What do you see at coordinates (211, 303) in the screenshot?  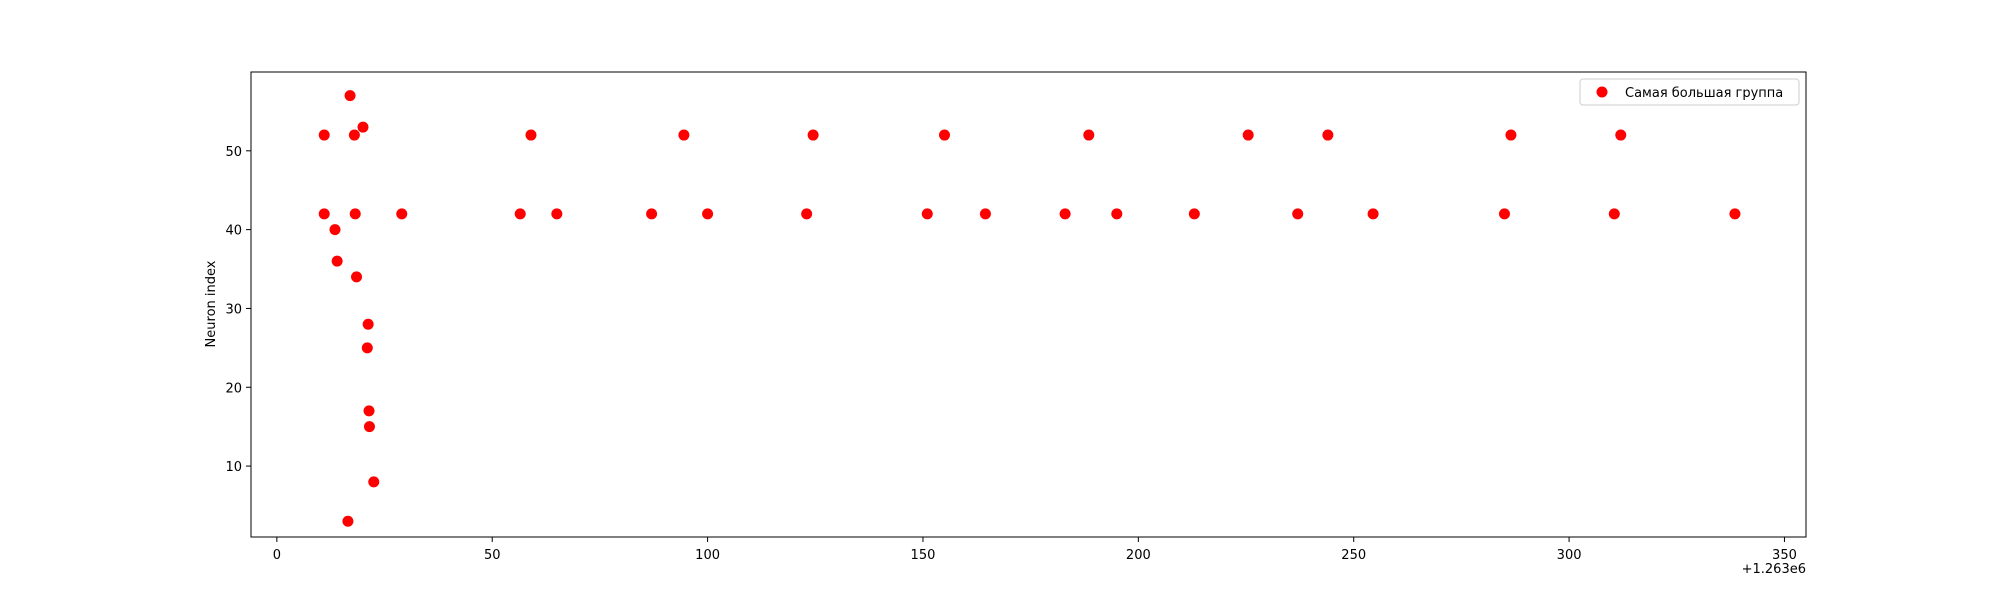 I see `y-axis-label: Neuron index` at bounding box center [211, 303].